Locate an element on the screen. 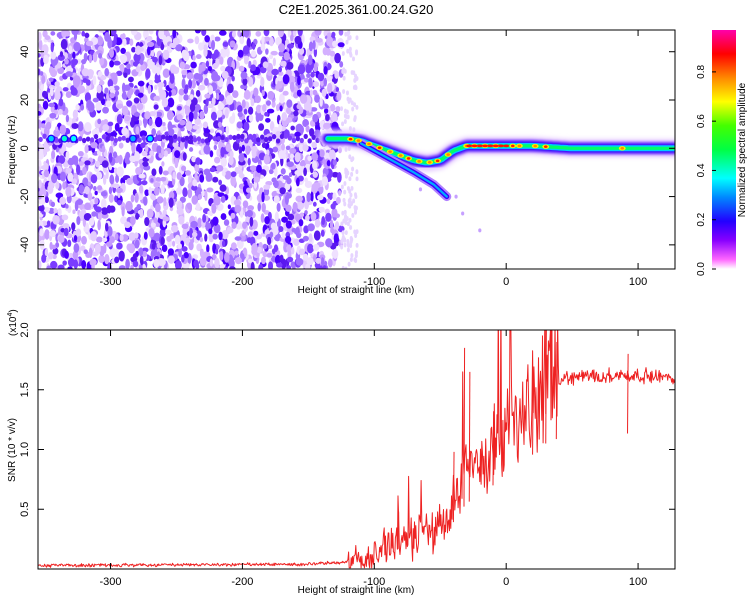 This screenshot has width=750, height=600. snr-scale-label: (x104) is located at coordinates (13, 322).